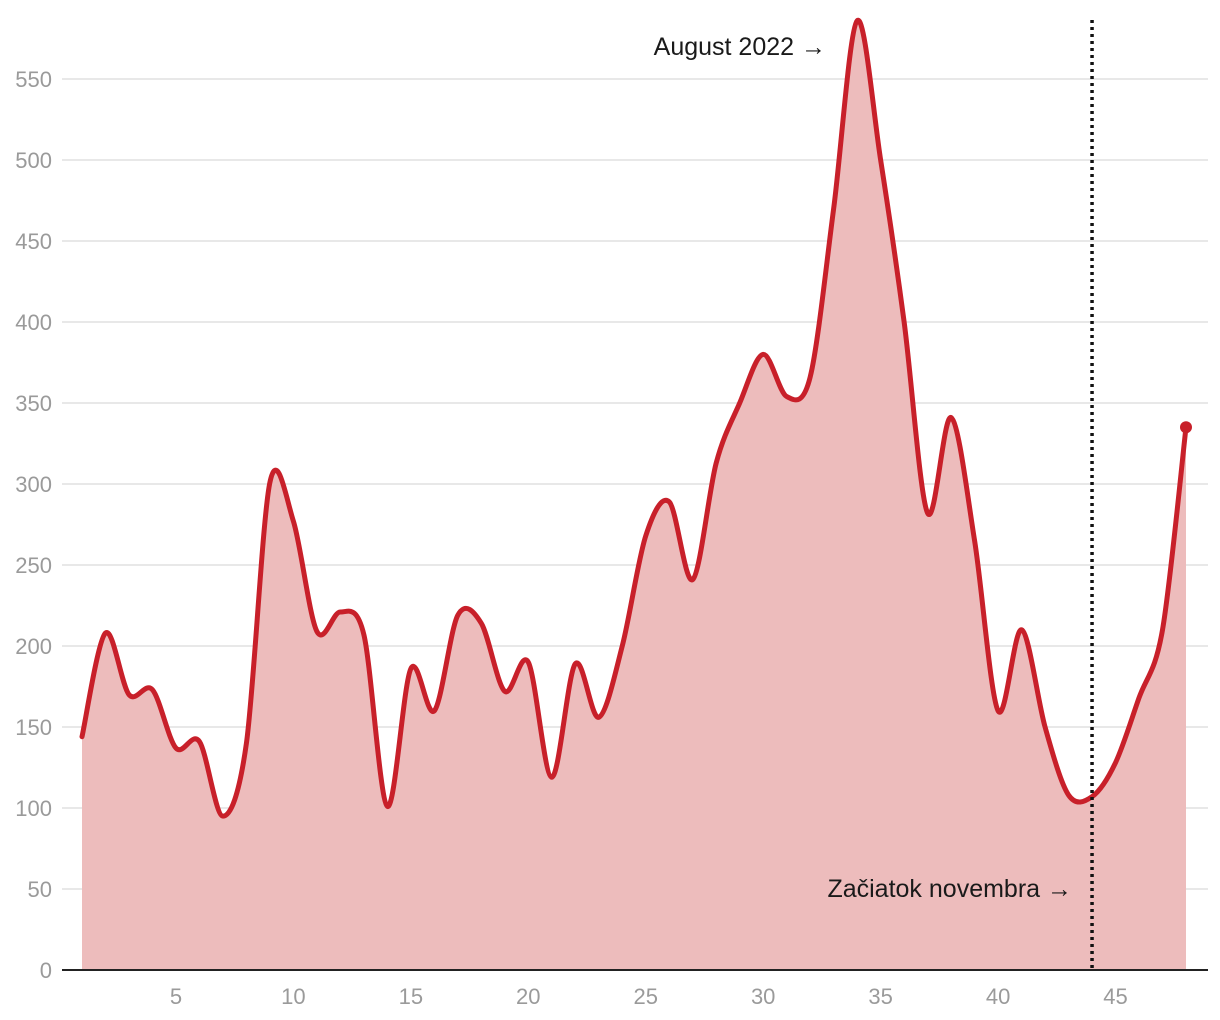 The image size is (1220, 1020). I want to click on x-tick-label-5: 5, so click(176, 996).